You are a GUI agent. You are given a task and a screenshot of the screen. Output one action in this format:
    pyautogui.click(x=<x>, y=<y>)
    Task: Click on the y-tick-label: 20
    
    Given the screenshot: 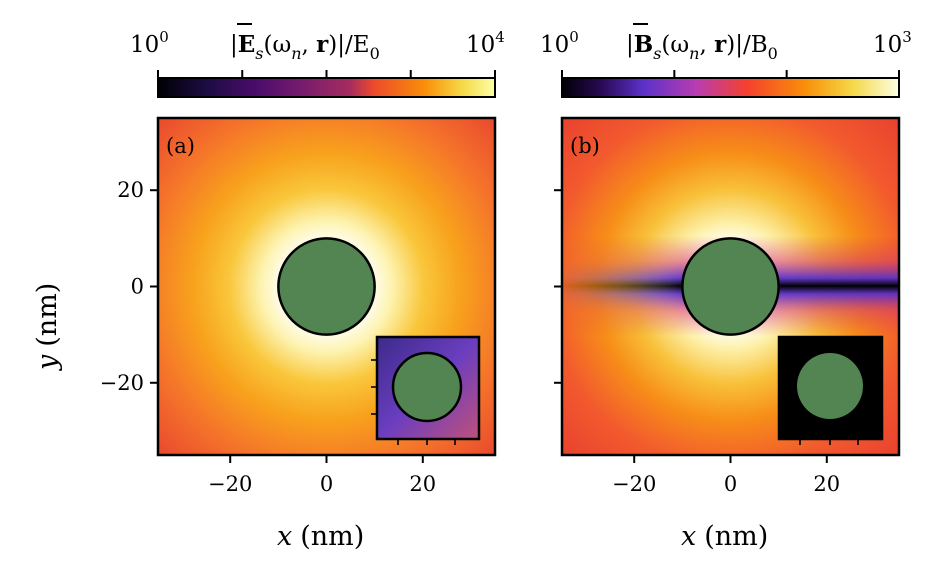 What is the action you would take?
    pyautogui.click(x=130, y=190)
    